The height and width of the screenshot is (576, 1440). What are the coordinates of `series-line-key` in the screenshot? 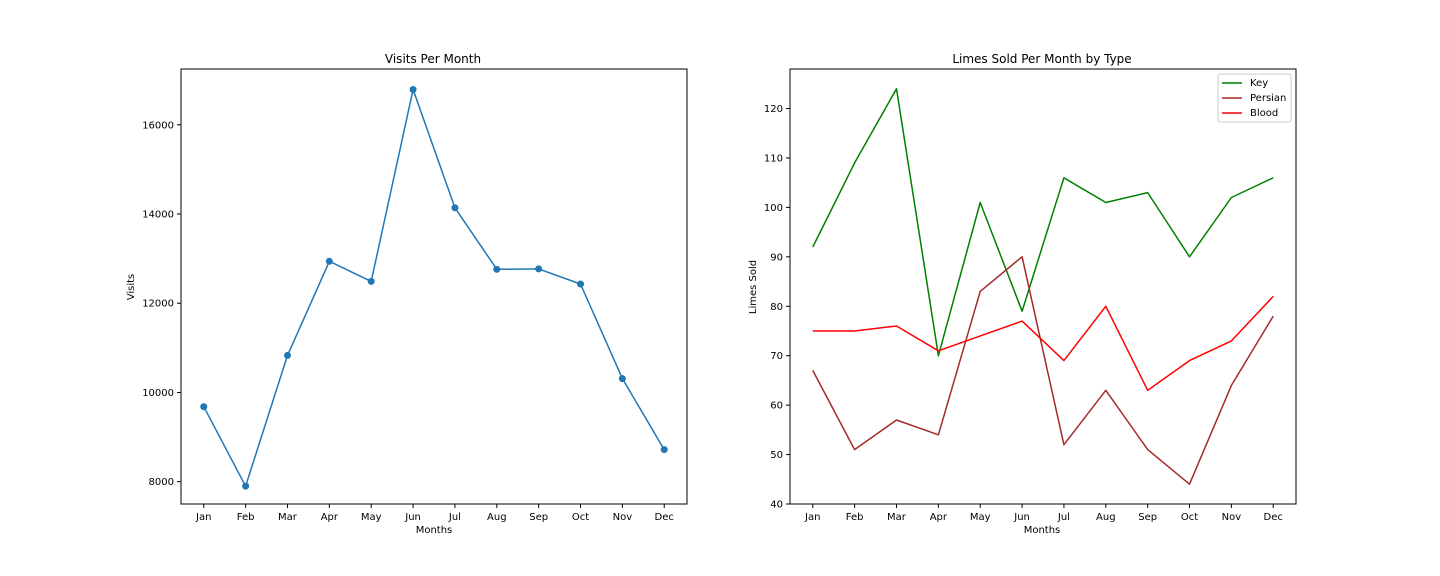 It's located at (1043, 222).